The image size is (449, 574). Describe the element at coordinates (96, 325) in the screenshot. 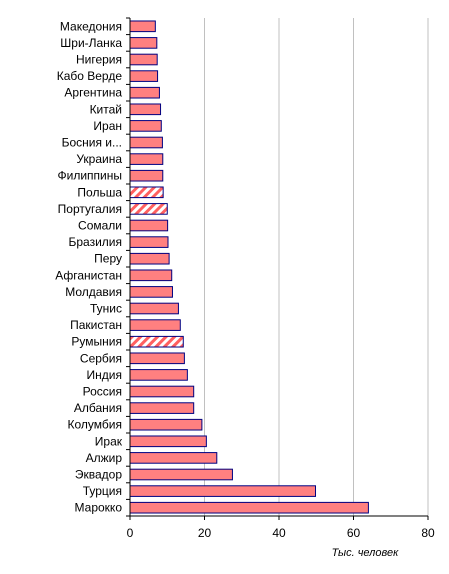

I see `category-label: Пакистан` at that location.